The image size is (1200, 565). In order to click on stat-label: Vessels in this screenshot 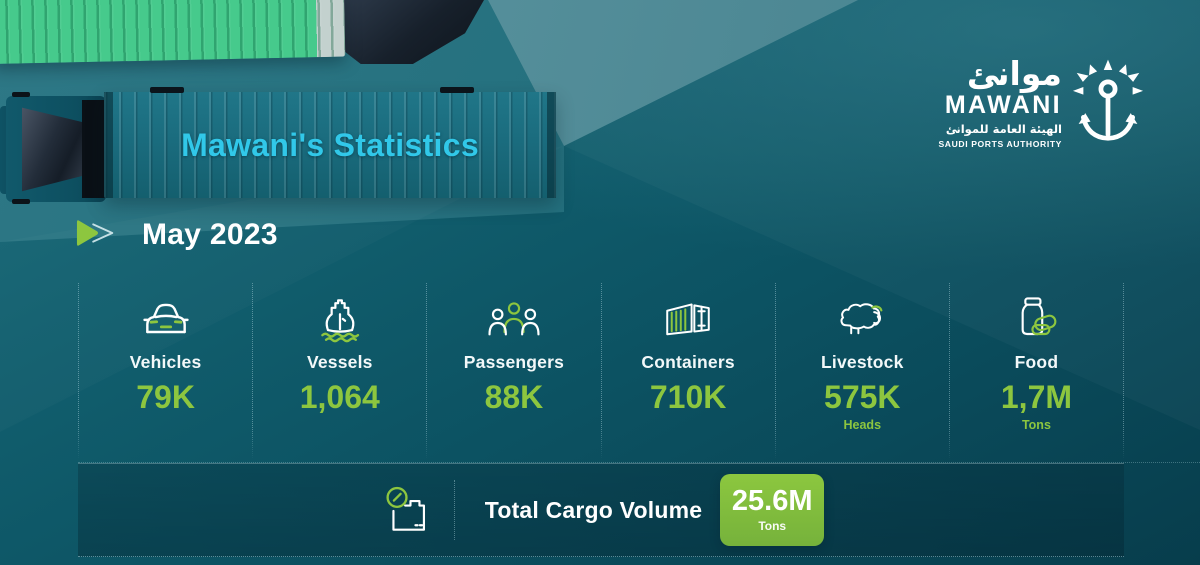, I will do `click(339, 362)`.